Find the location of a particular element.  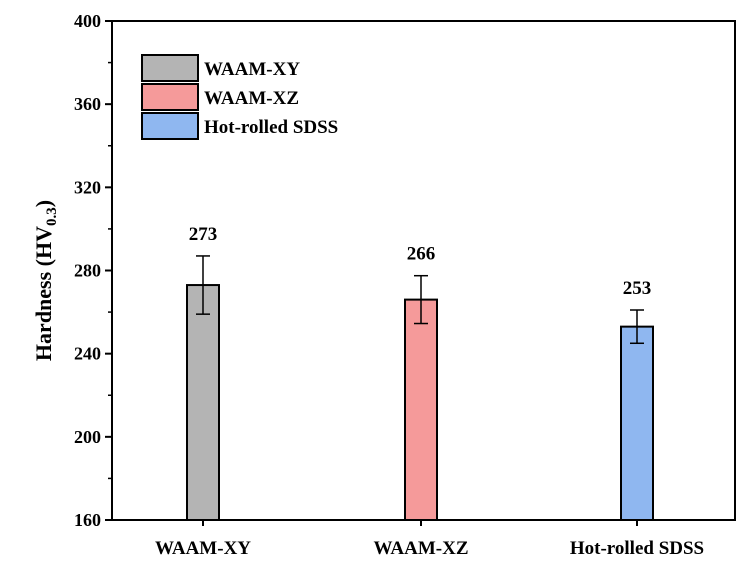

legend: WAAM-XY WAAM-XZ Hot-rolled SDSS is located at coordinates (239, 97).